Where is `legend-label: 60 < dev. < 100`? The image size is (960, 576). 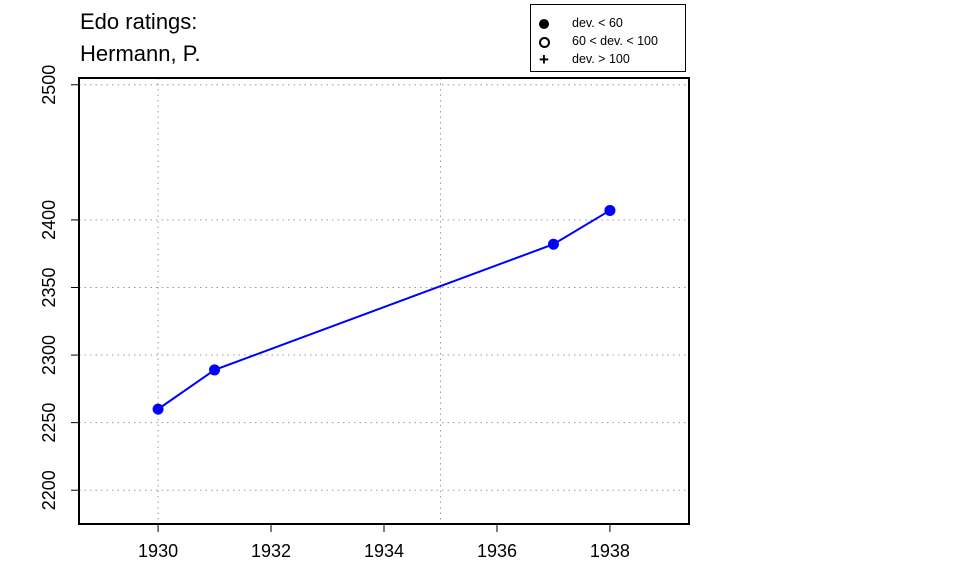
legend-label: 60 < dev. < 100 is located at coordinates (615, 41).